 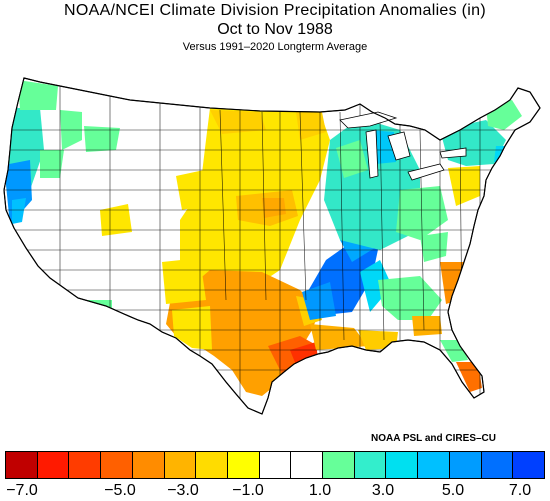 I want to click on colorbar-tick-label: 1.0, so click(x=320, y=490).